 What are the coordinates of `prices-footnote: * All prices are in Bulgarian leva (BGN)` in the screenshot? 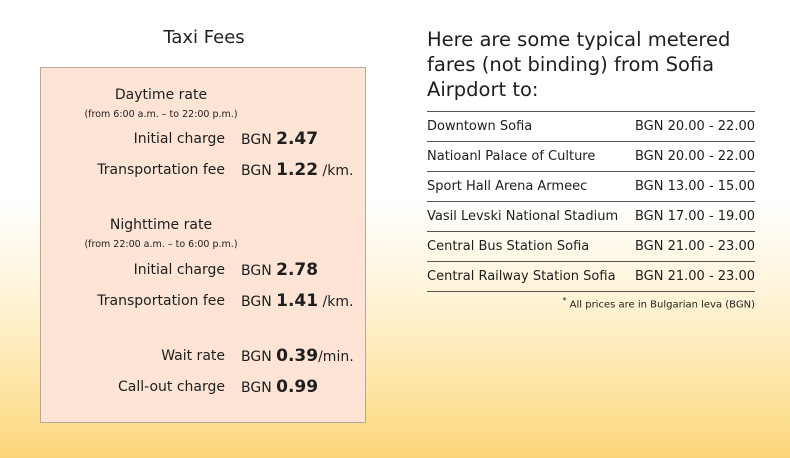 It's located at (658, 303).